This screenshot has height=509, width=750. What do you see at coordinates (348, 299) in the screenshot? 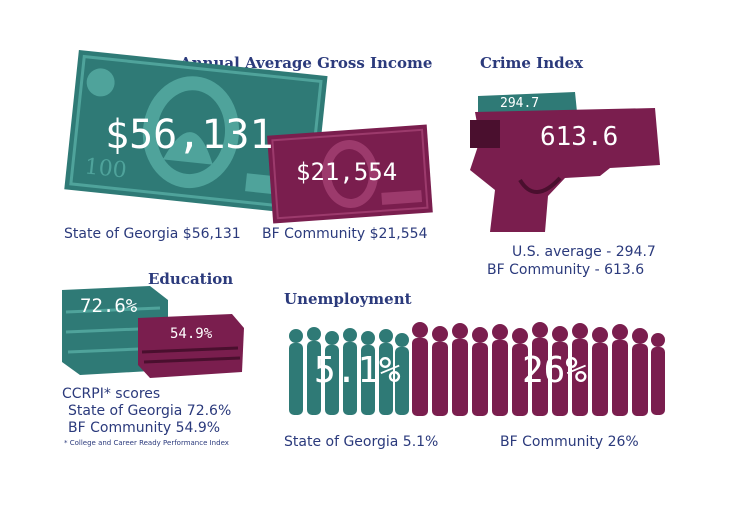
I see `unemployment-heading: Unemployment` at bounding box center [348, 299].